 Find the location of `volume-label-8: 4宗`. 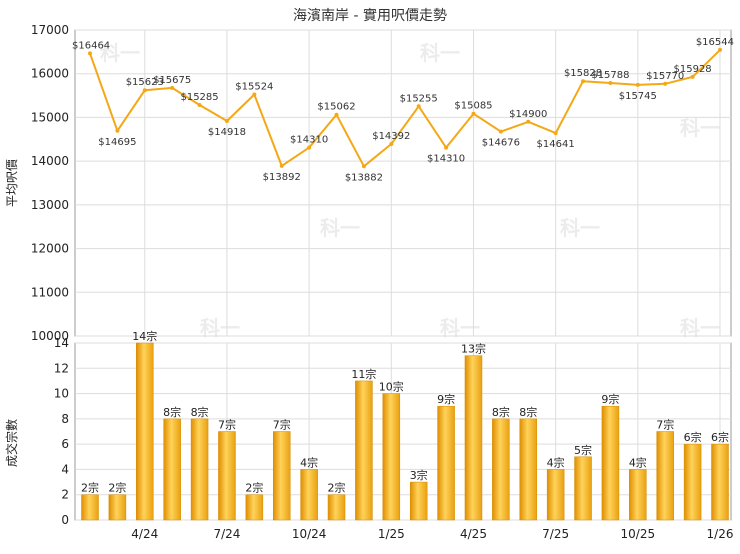

volume-label-8: 4宗 is located at coordinates (309, 462).